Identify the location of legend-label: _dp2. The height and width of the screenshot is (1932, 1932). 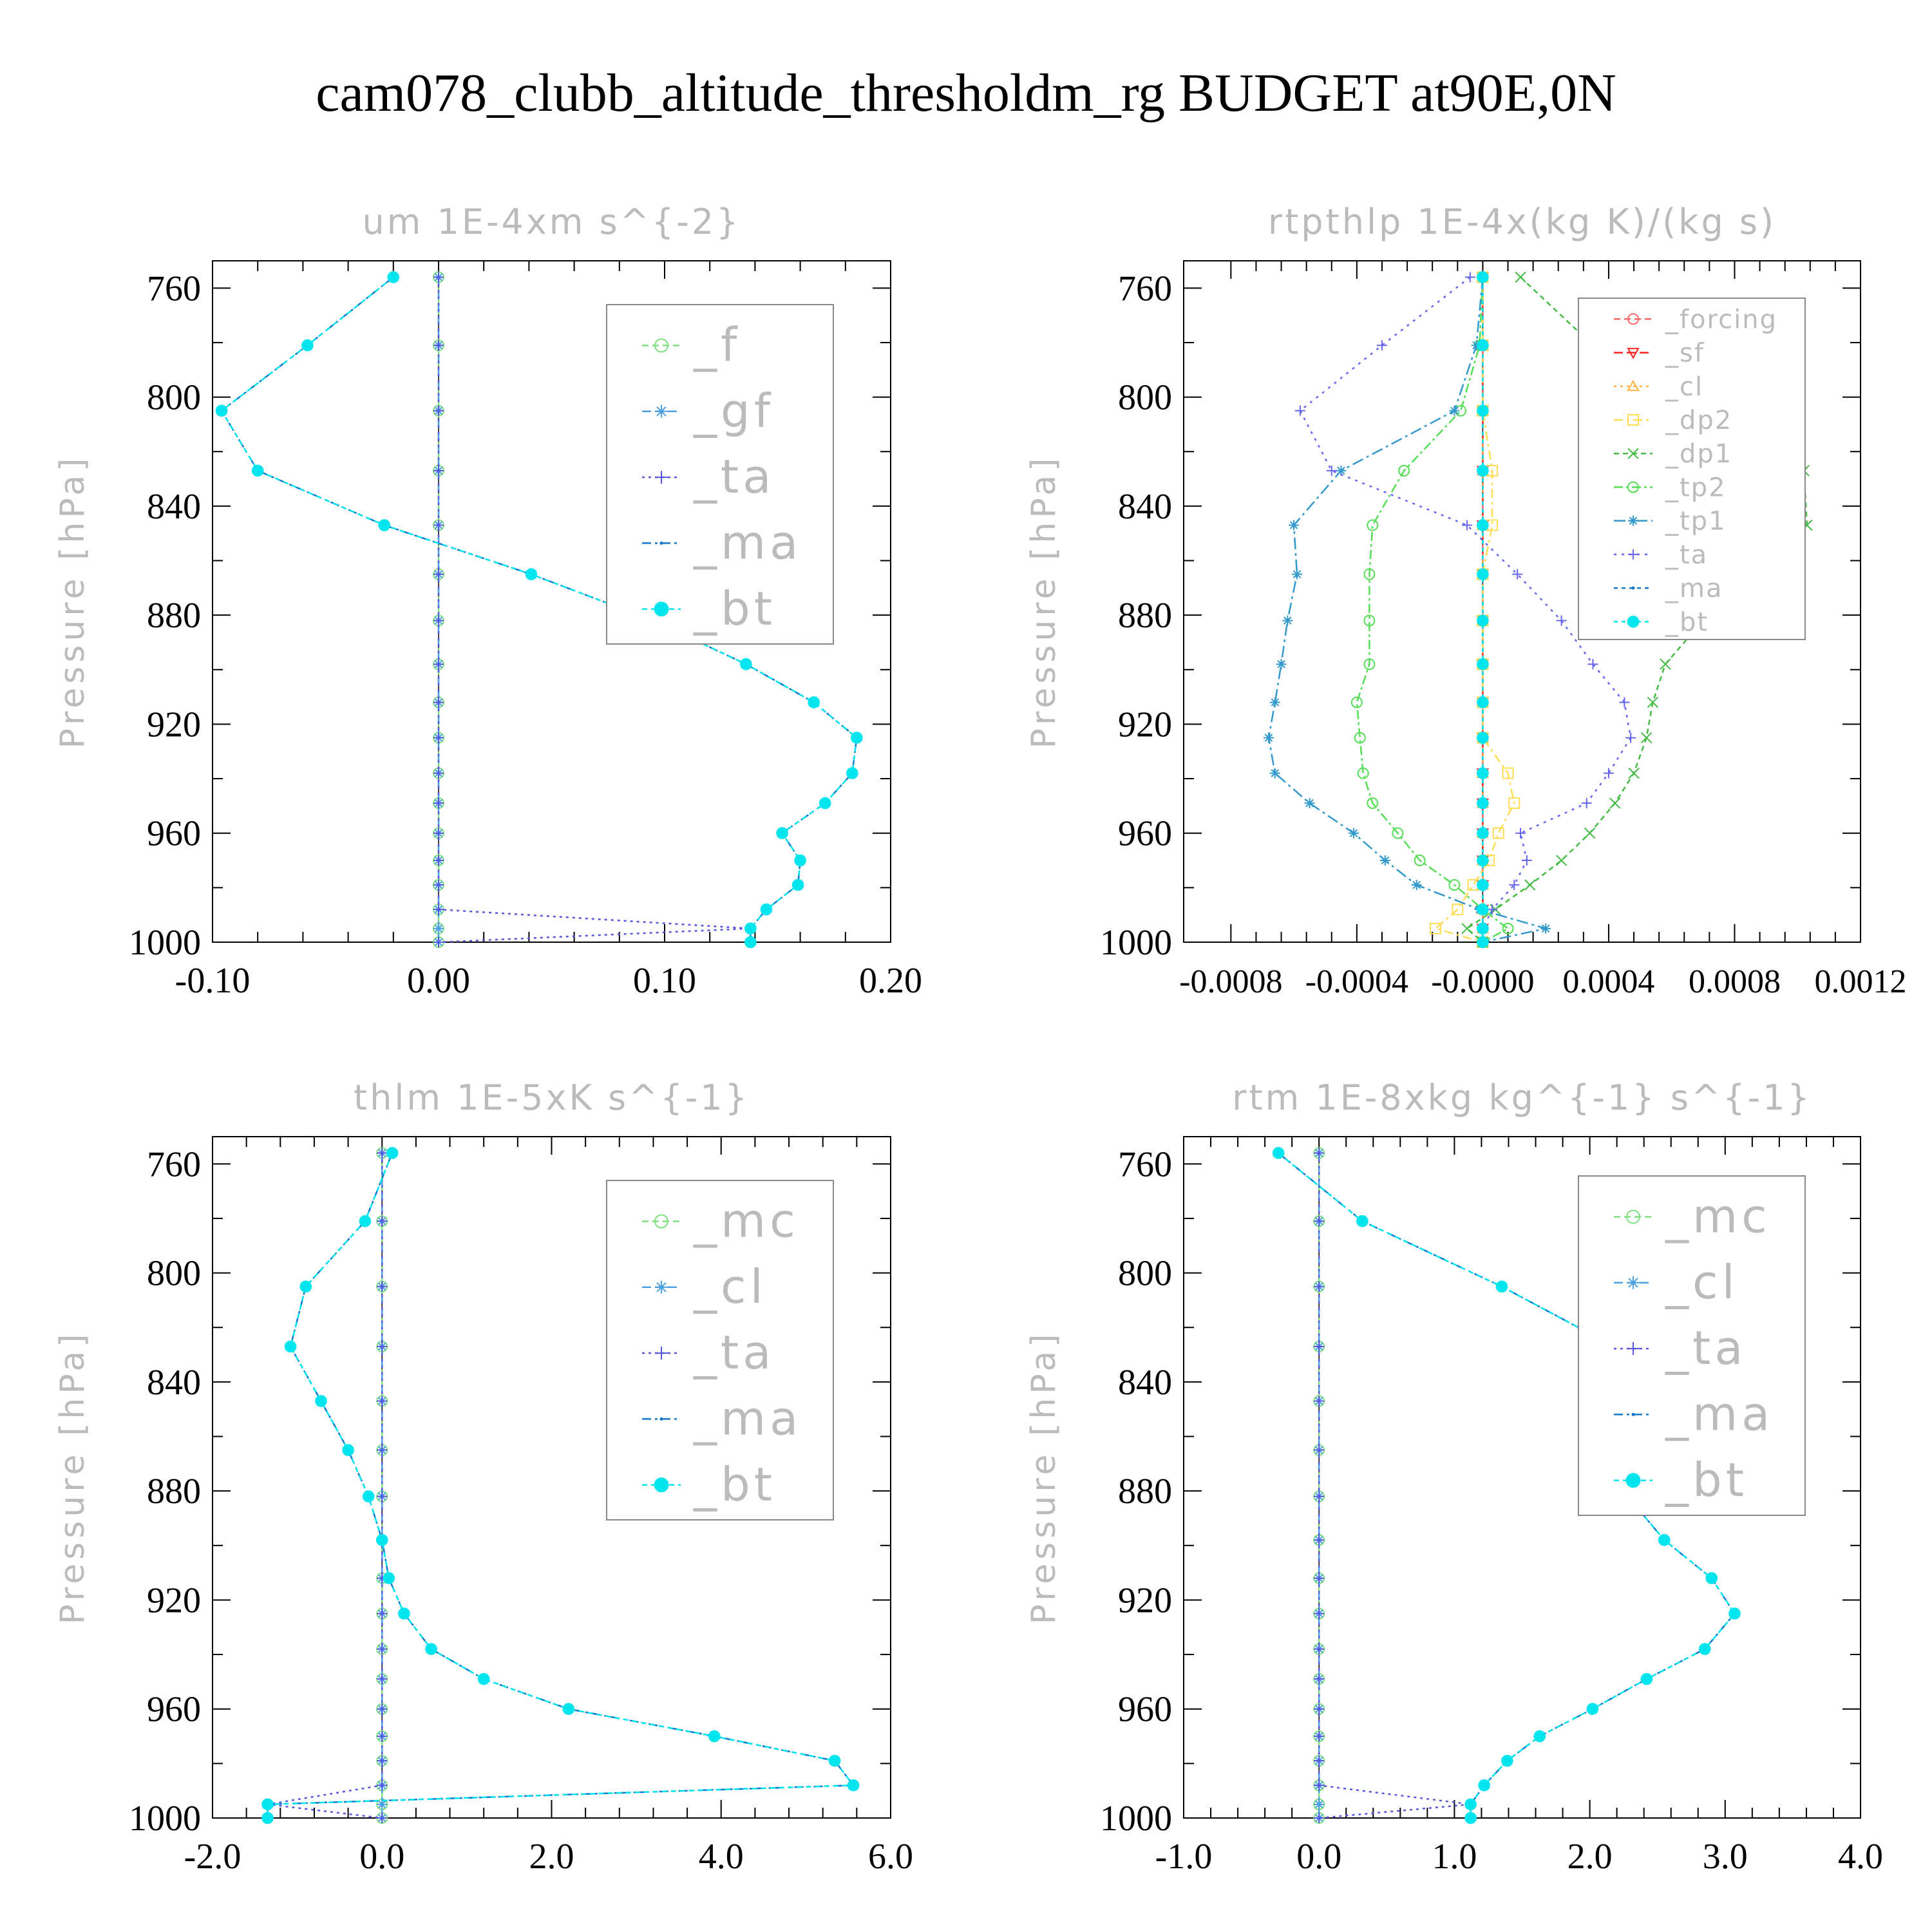
(1698, 420).